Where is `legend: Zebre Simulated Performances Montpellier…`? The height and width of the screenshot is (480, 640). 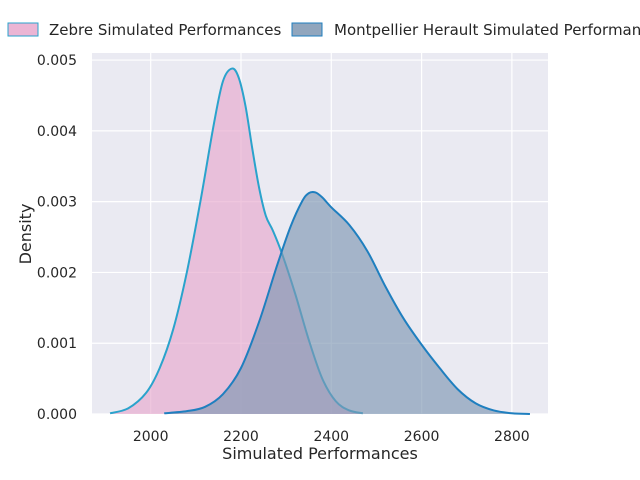
legend: Zebre Simulated Performances Montpellier… is located at coordinates (323, 30).